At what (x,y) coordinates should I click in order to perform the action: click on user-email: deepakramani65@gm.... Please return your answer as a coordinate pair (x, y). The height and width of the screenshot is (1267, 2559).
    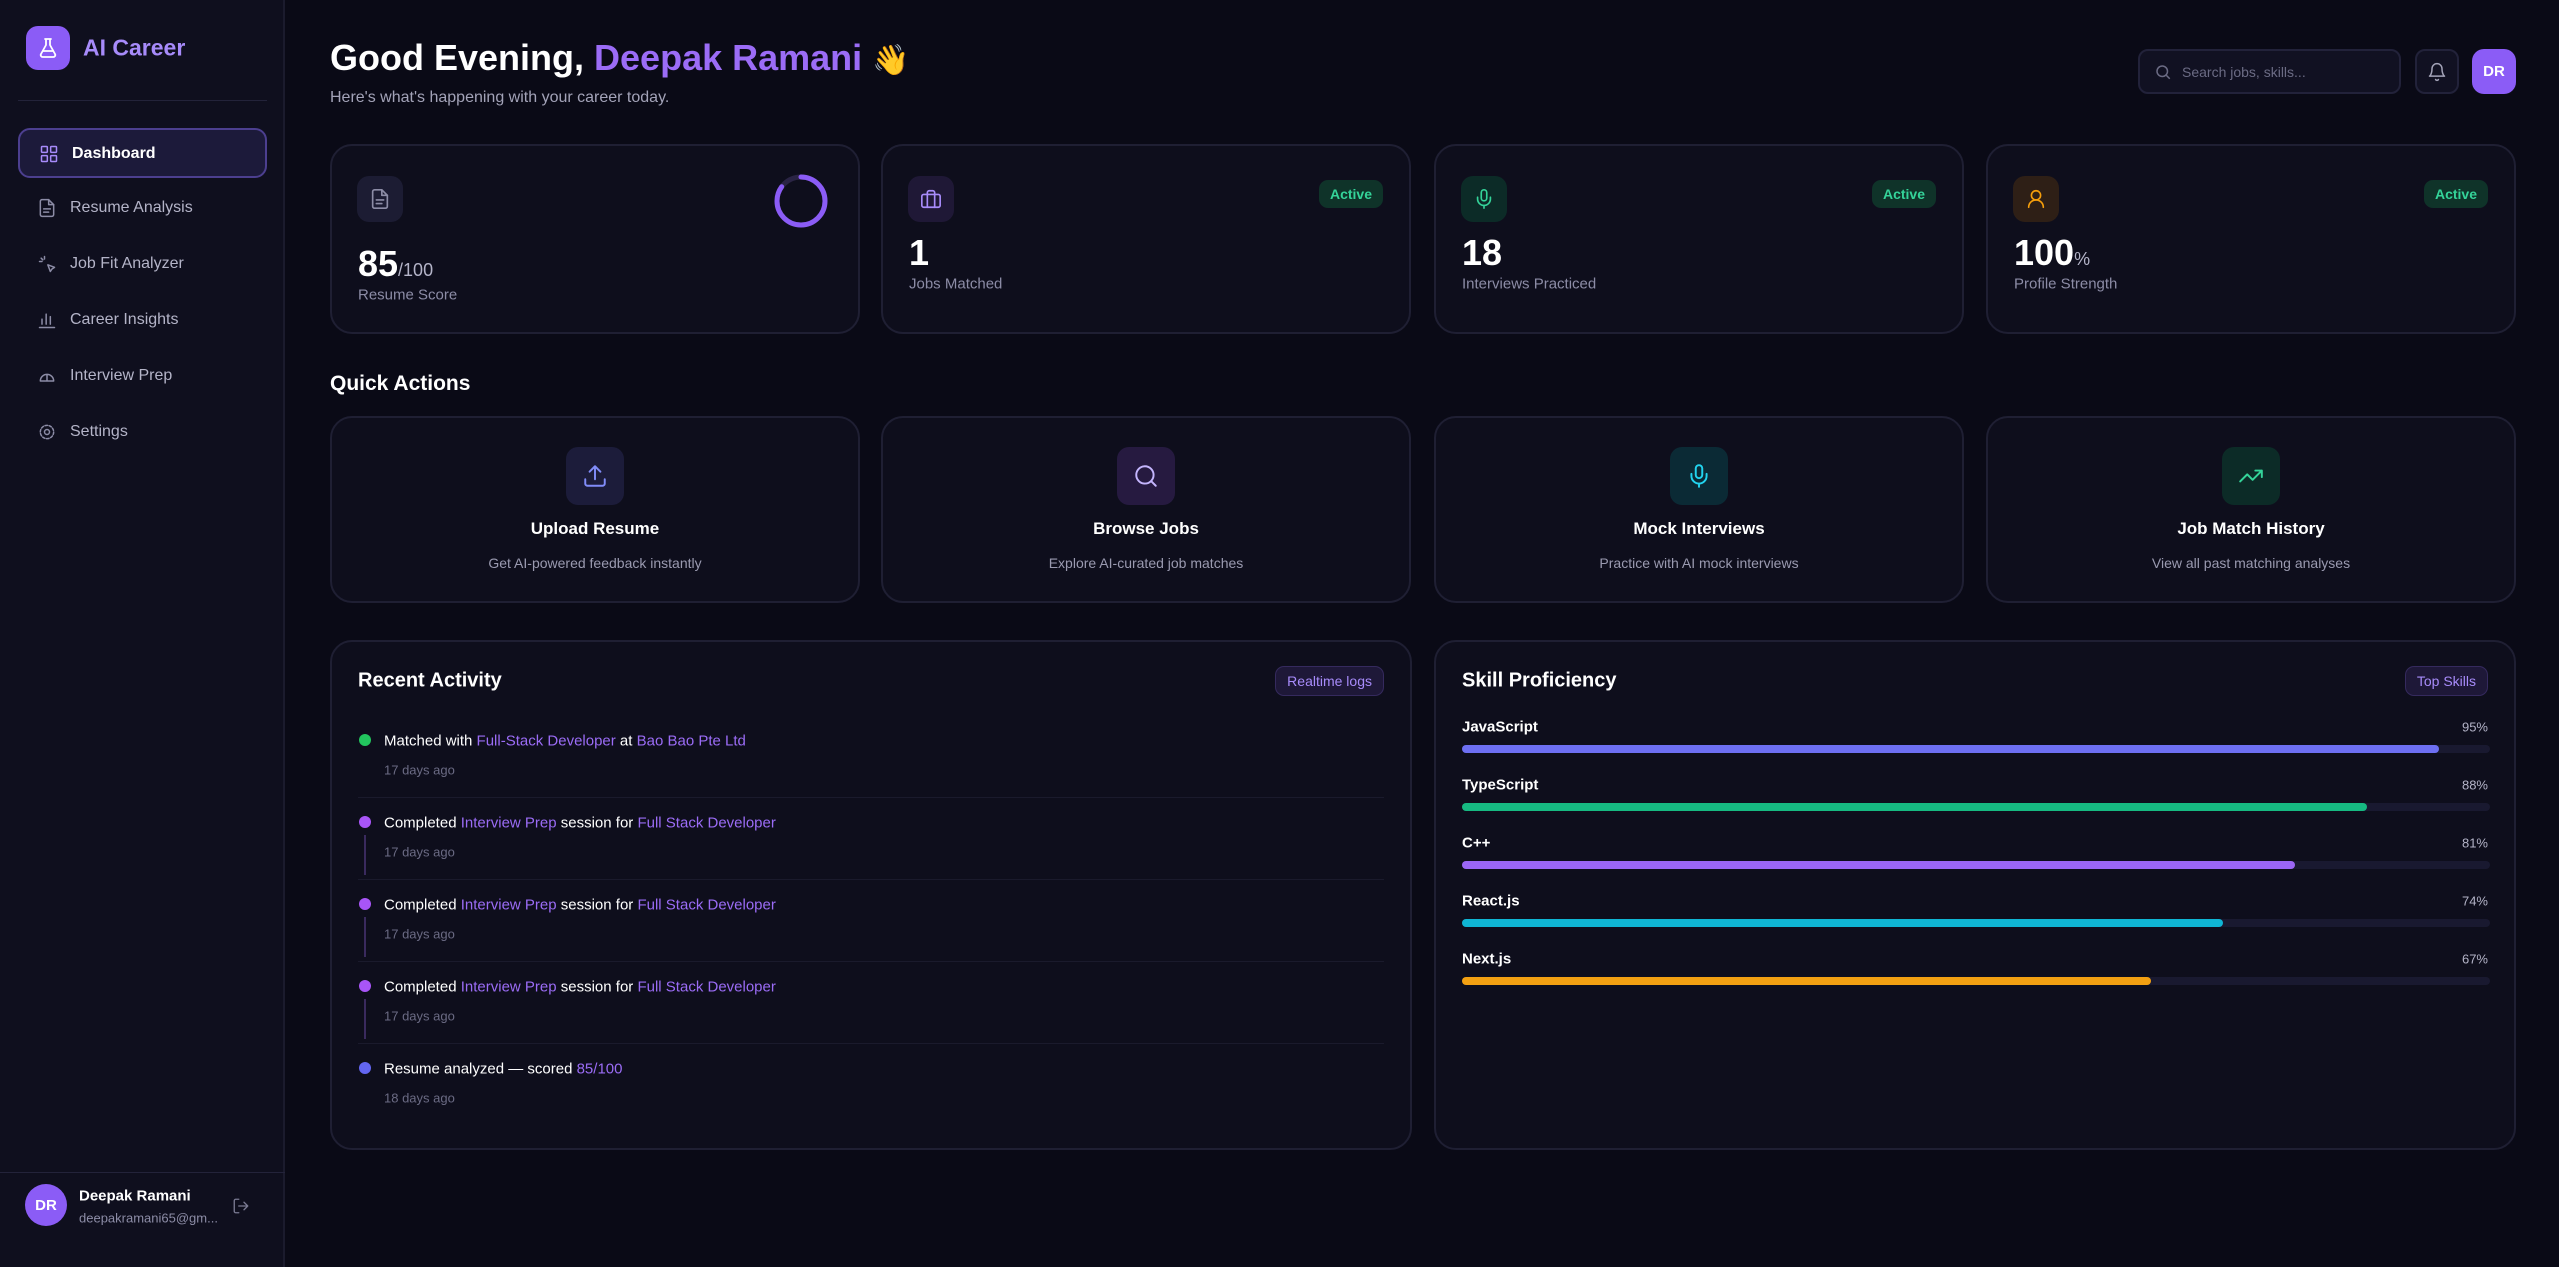
    Looking at the image, I should click on (148, 1218).